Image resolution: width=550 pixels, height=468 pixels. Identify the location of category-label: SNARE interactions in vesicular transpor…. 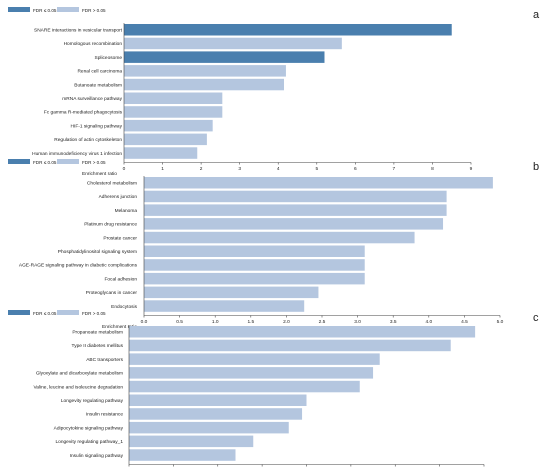
(78, 30).